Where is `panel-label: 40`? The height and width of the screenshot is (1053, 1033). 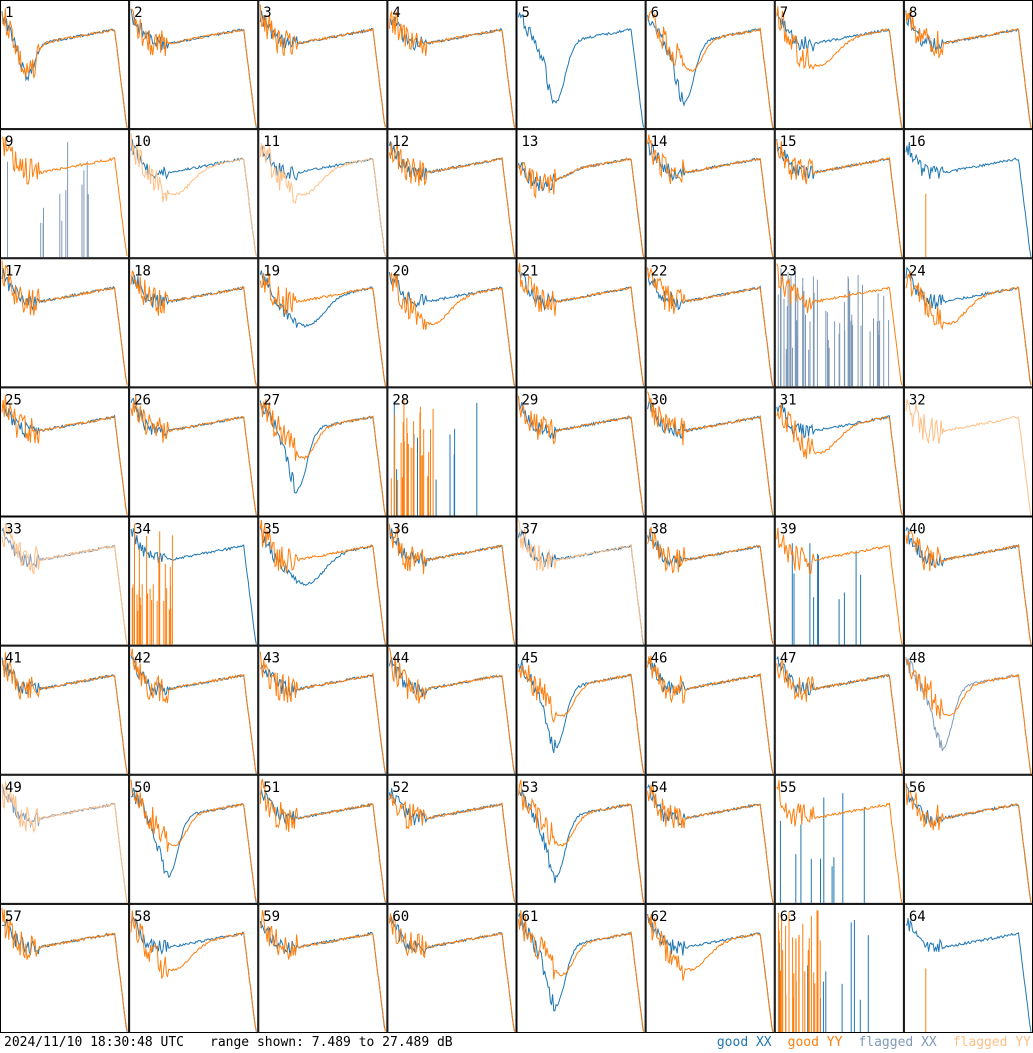 panel-label: 40 is located at coordinates (917, 530).